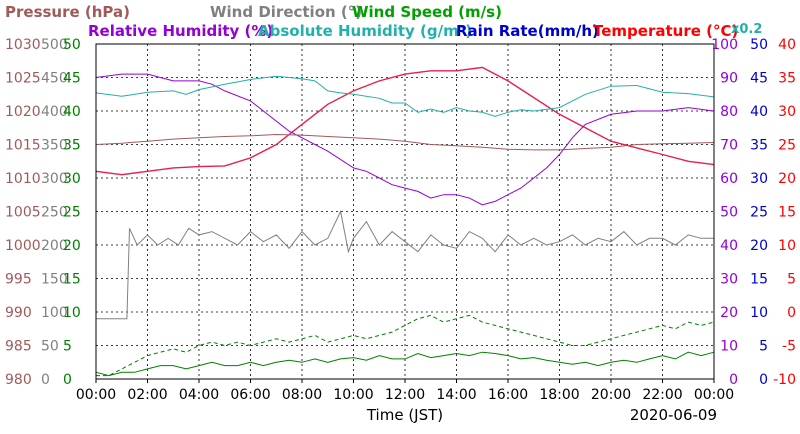  I want to click on x-tick-label: 04:00, so click(199, 395).